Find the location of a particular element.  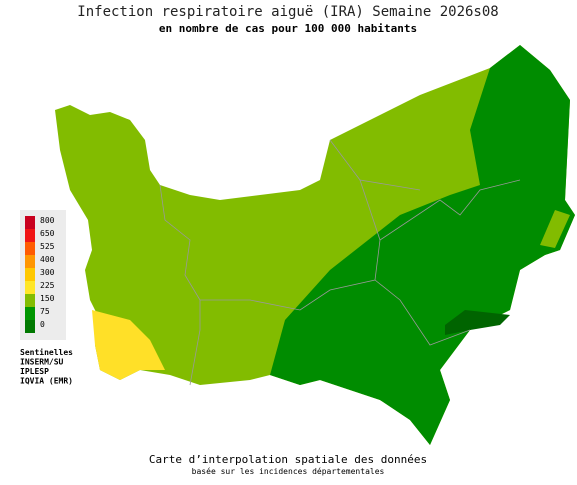

source-label: IQVIA (EMR) is located at coordinates (46, 381).